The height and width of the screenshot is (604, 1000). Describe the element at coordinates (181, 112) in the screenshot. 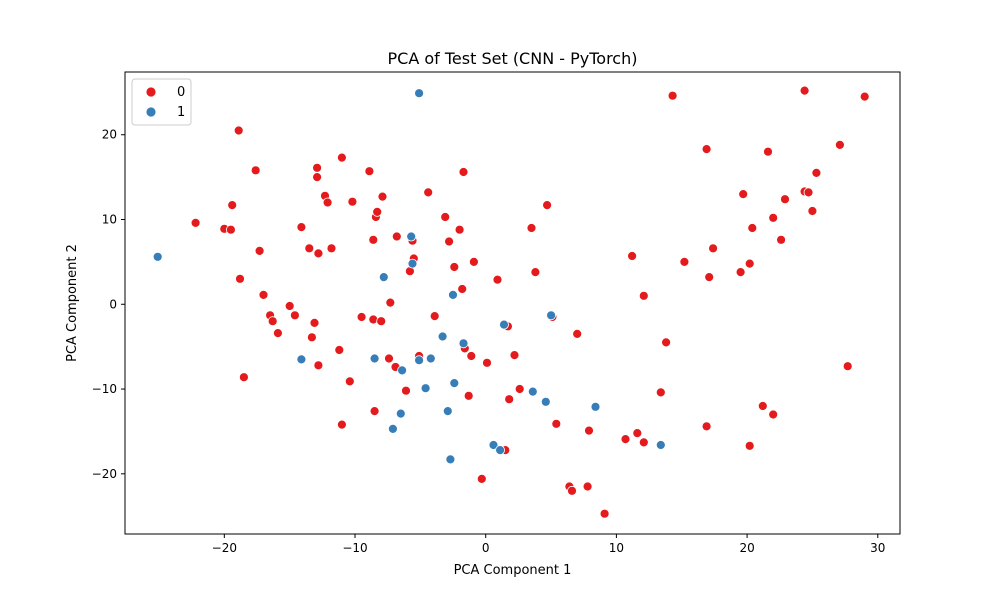

I see `legend-label-1: 1` at that location.